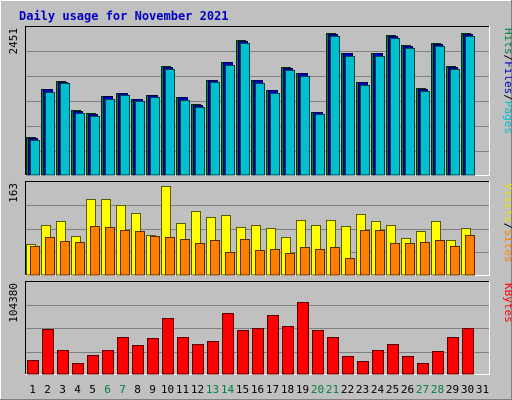 Image resolution: width=512 pixels, height=400 pixels. I want to click on x-tick-label-day-27: 27, so click(422, 389).